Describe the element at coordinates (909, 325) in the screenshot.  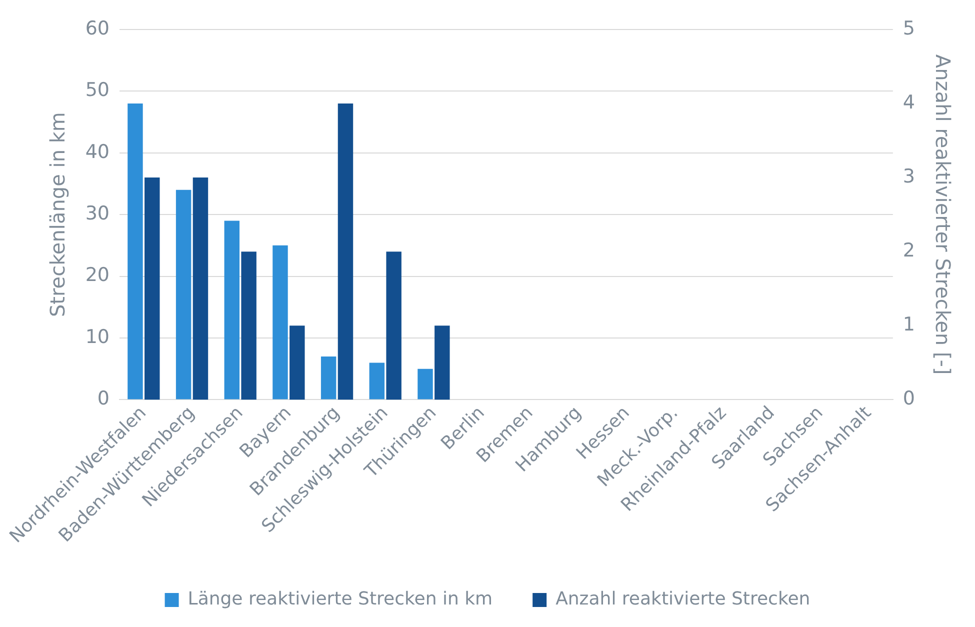
I see `y2-tick-label: 1` at that location.